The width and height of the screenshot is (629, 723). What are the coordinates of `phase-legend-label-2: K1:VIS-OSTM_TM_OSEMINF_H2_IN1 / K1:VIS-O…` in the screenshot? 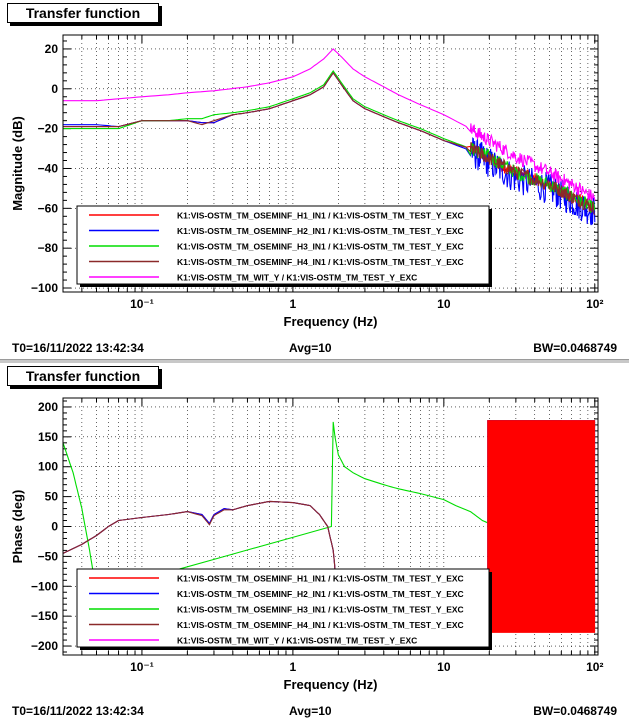 It's located at (320, 594).